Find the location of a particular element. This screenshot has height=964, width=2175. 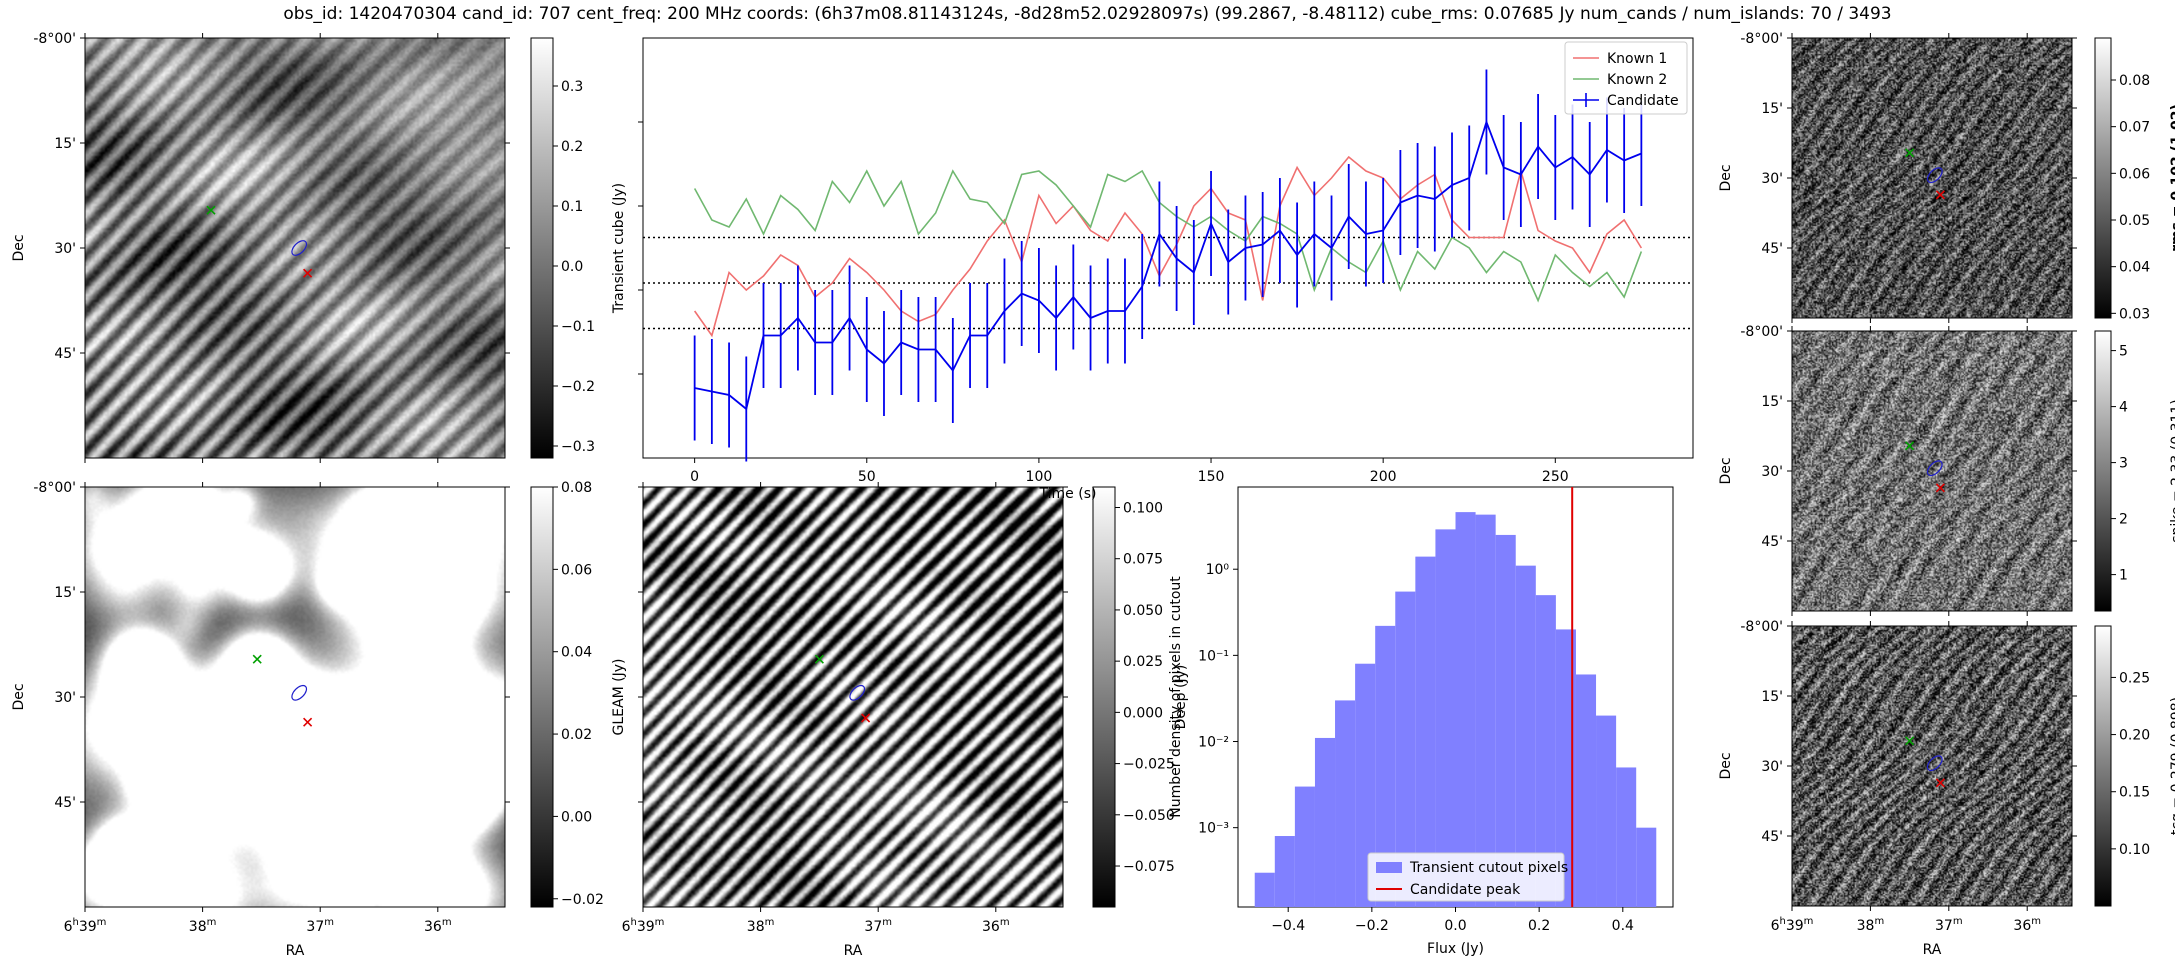

ra-axis-label: RA is located at coordinates (295, 951).